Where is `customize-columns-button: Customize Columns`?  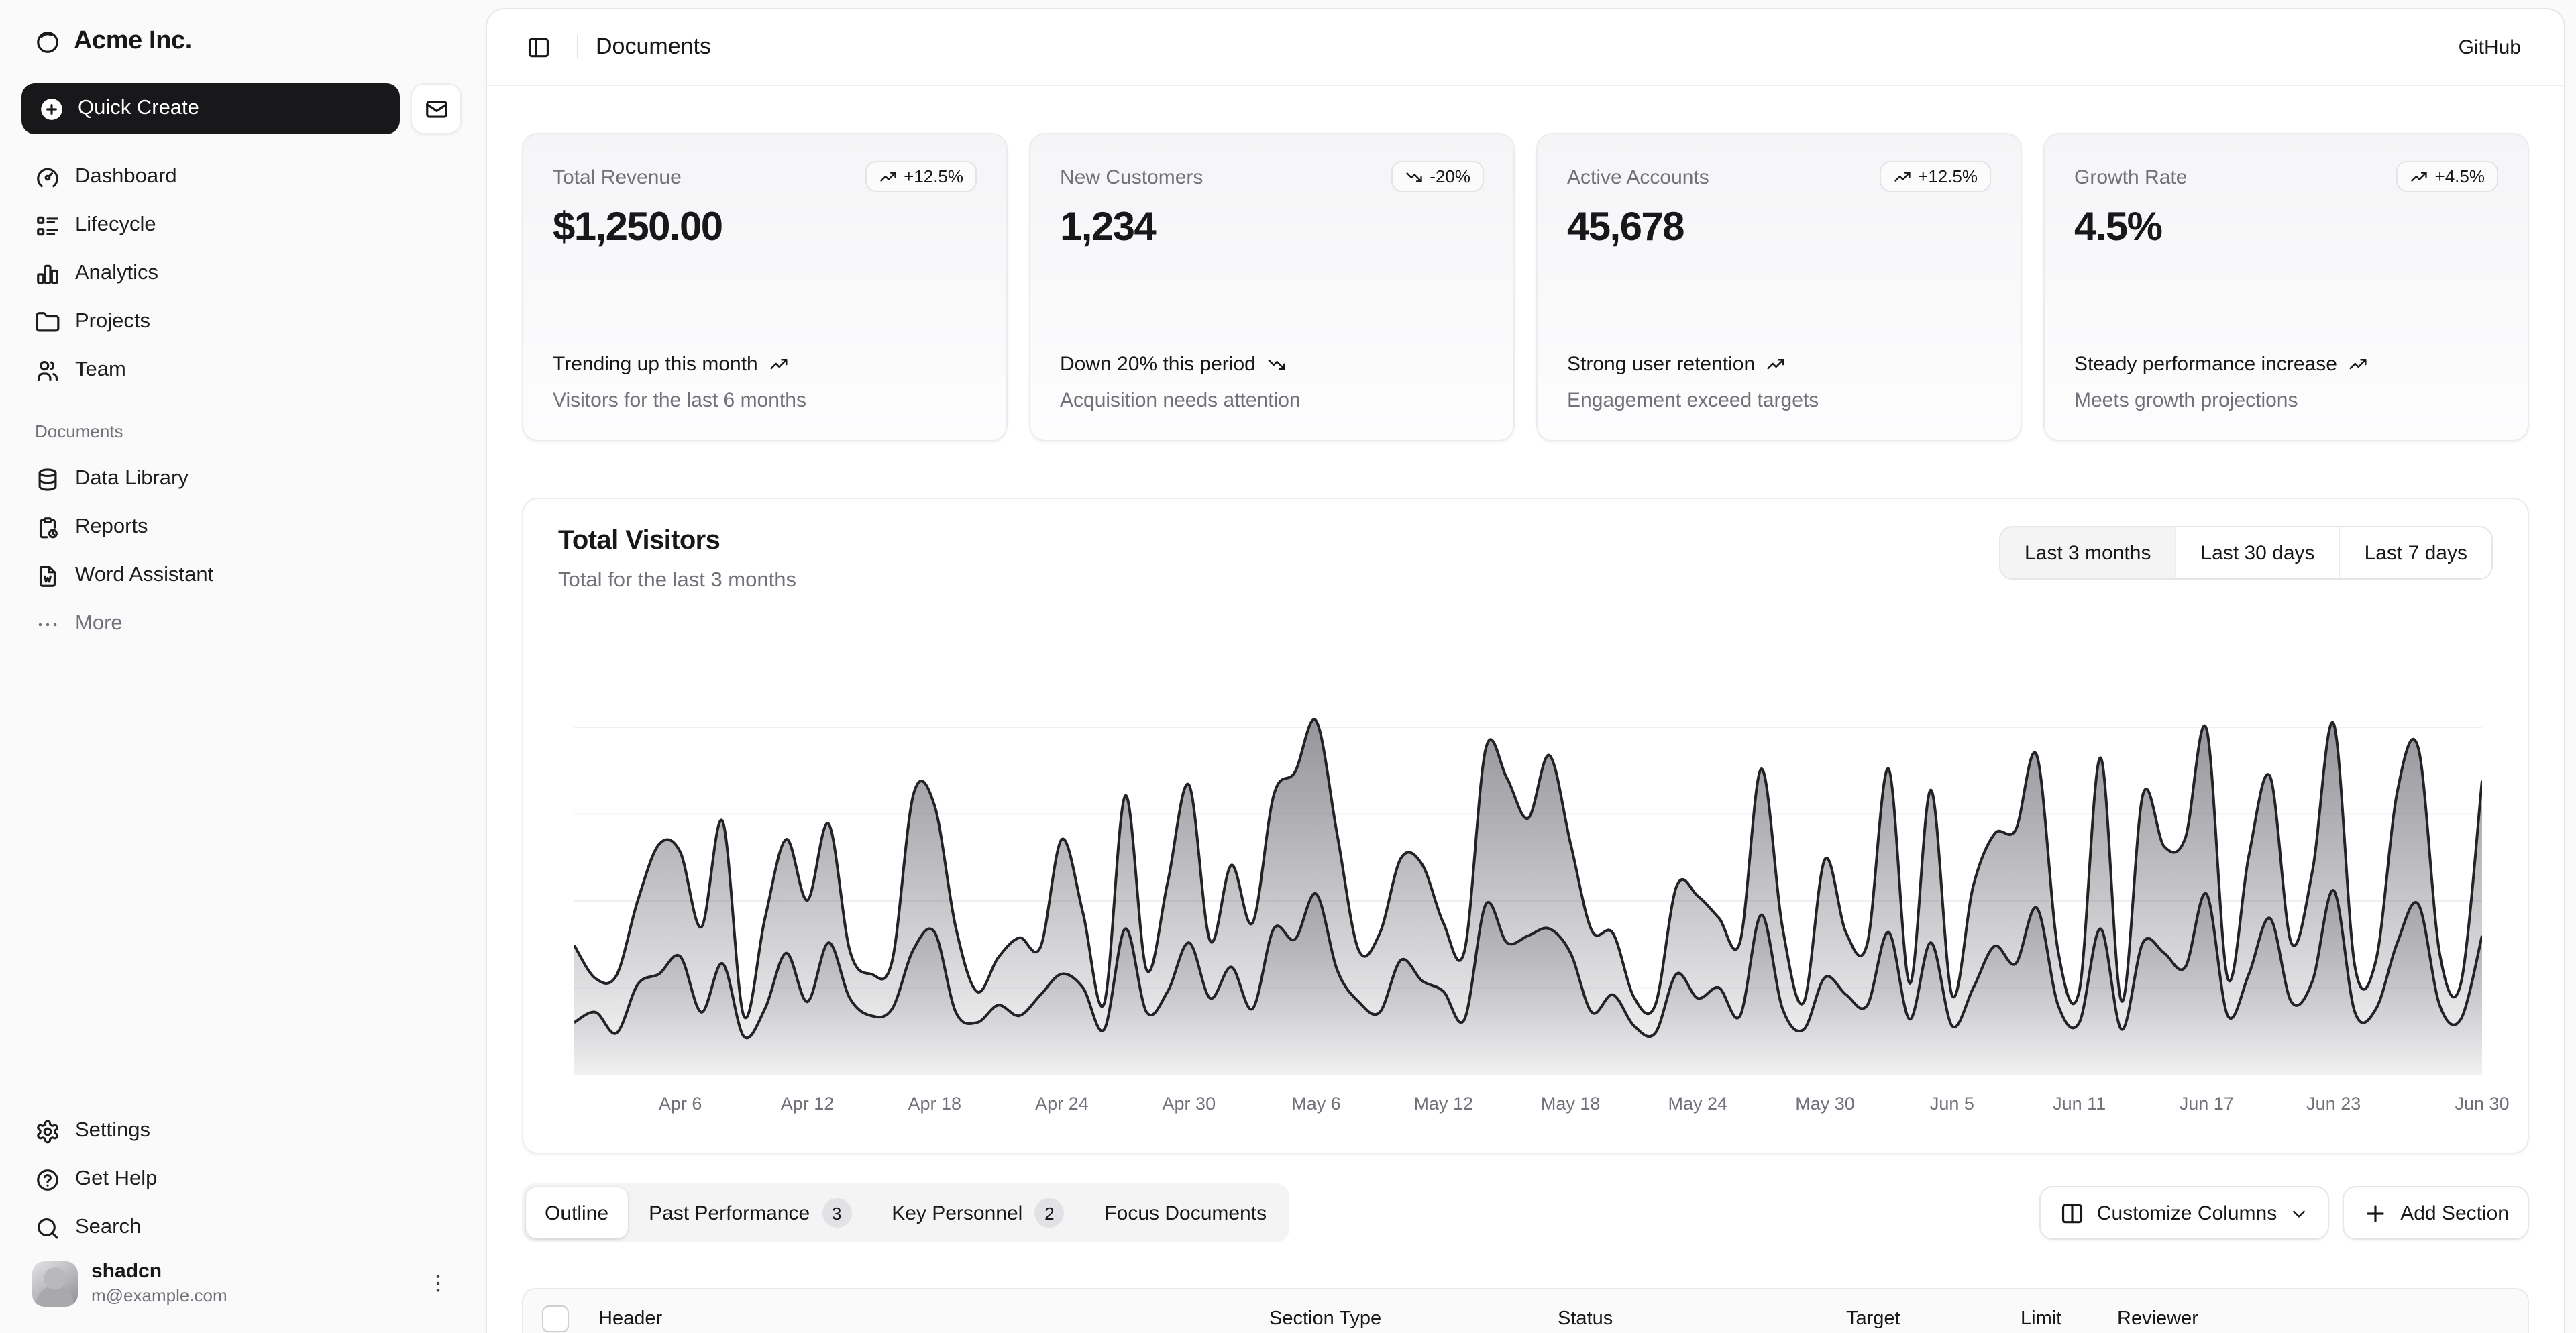 customize-columns-button: Customize Columns is located at coordinates (2184, 1213).